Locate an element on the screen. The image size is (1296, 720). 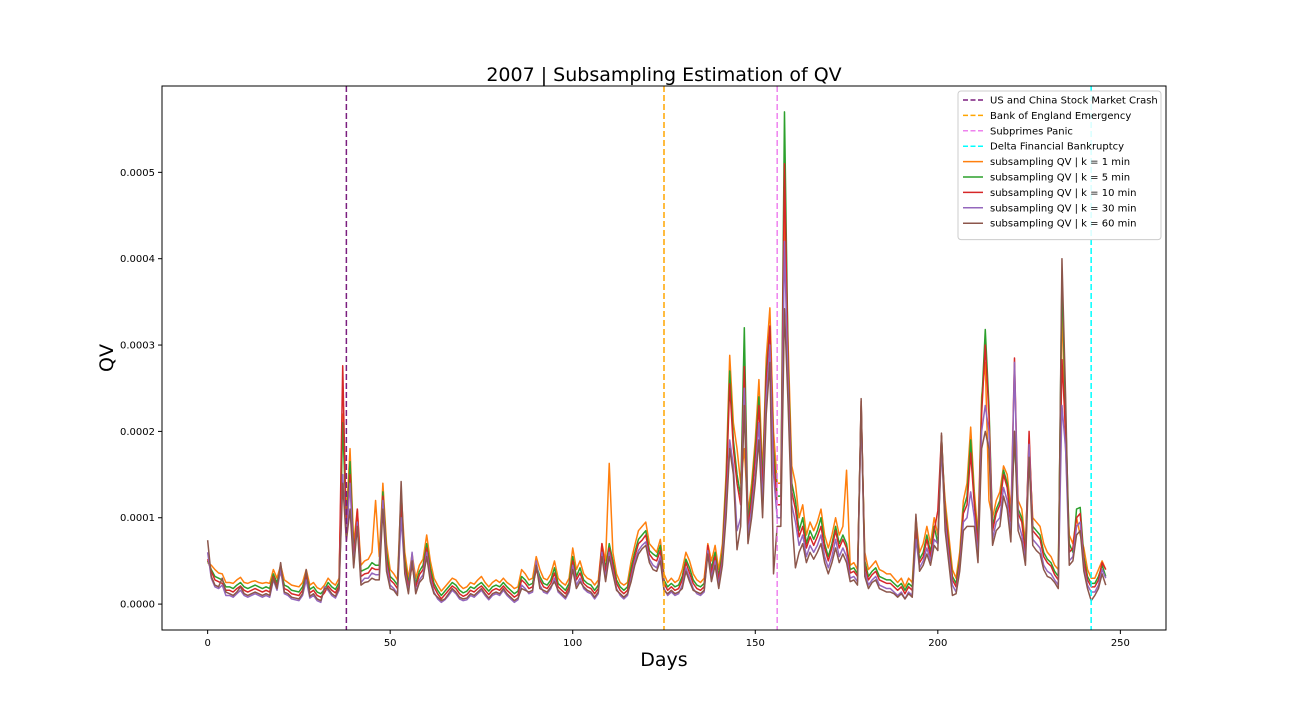
x-tick-label: 0 is located at coordinates (207, 643).